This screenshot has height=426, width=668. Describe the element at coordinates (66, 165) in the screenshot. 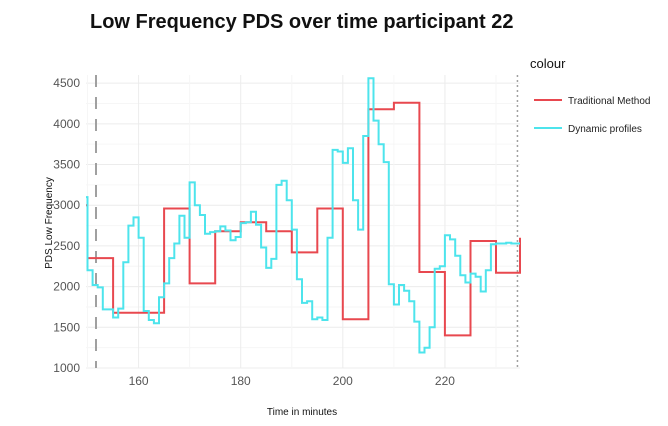

I see `y-tick-label: 3500` at that location.